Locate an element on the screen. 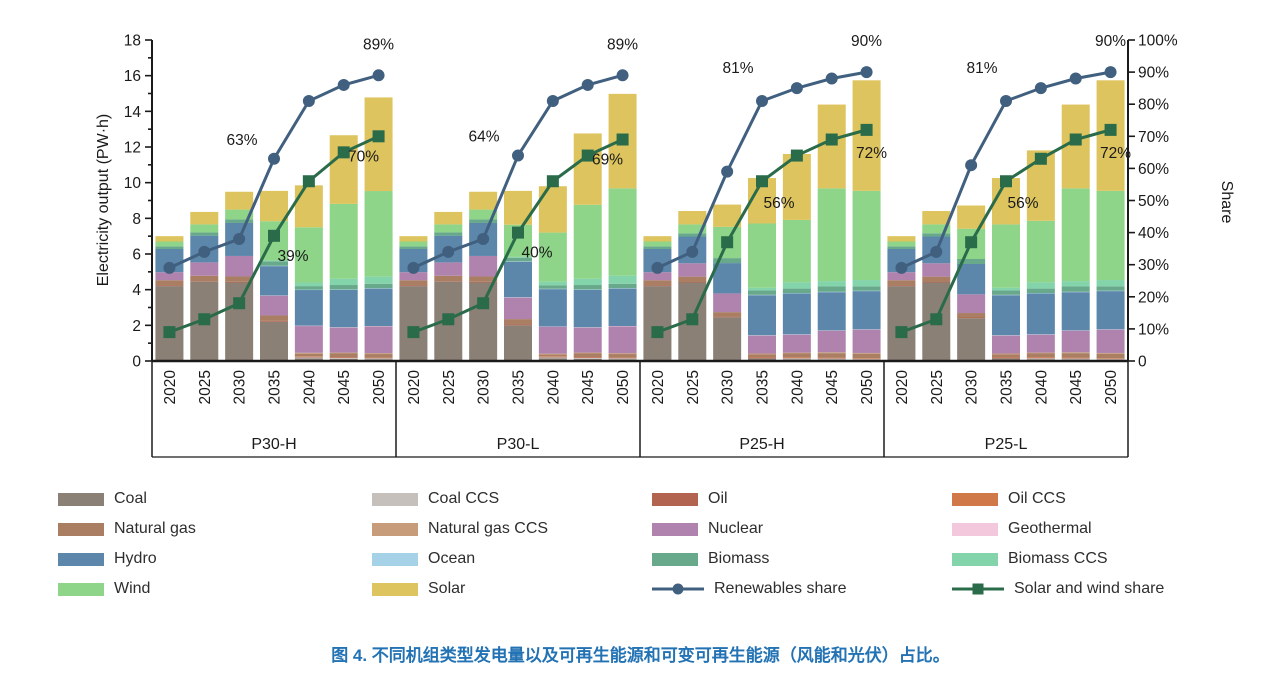  left-axis-tick-label: 12 is located at coordinates (132, 148).